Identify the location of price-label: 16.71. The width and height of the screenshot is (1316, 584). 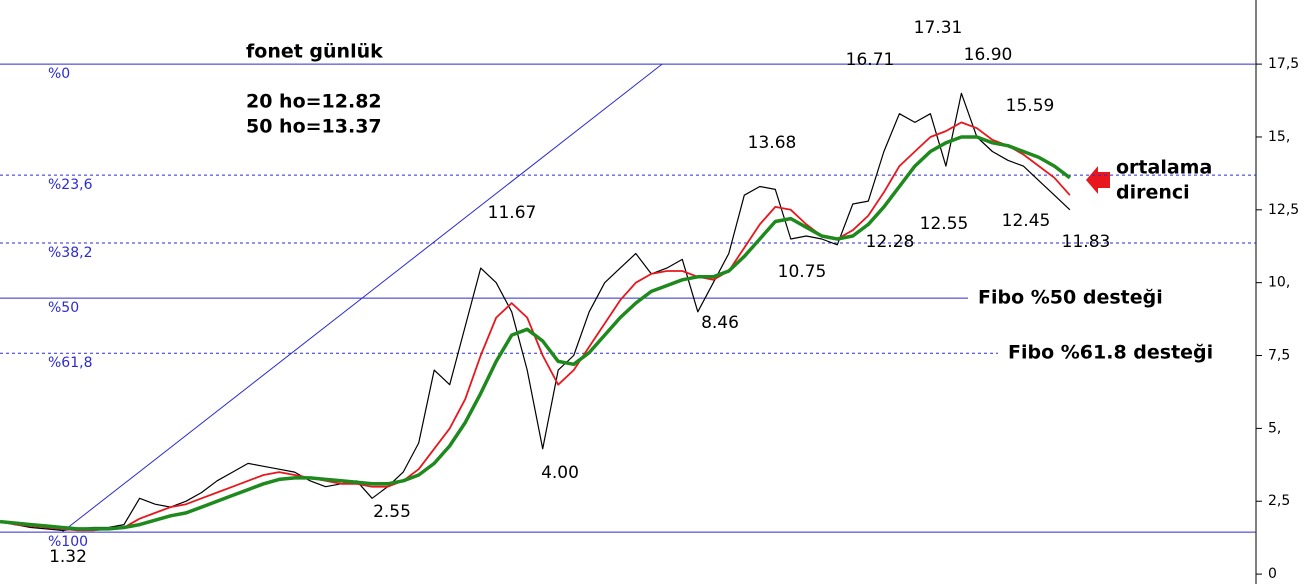
(870, 60).